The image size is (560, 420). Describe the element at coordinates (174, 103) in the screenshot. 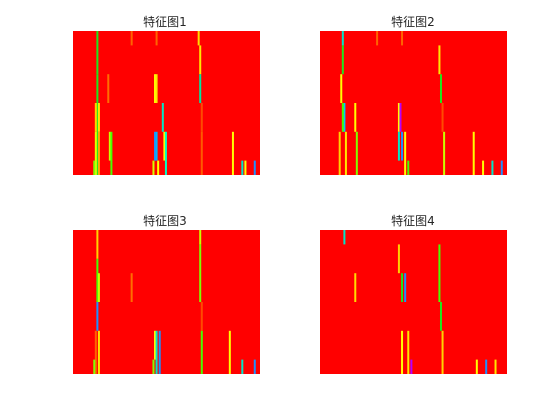

I see `panel-1-cells` at that location.